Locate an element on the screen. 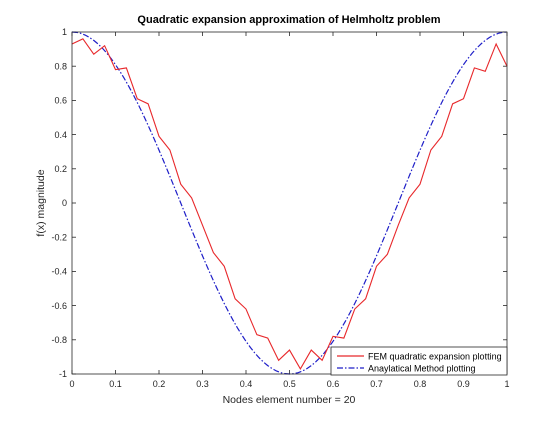 The height and width of the screenshot is (425, 560). x-tick-label: 0.9 is located at coordinates (463, 384).